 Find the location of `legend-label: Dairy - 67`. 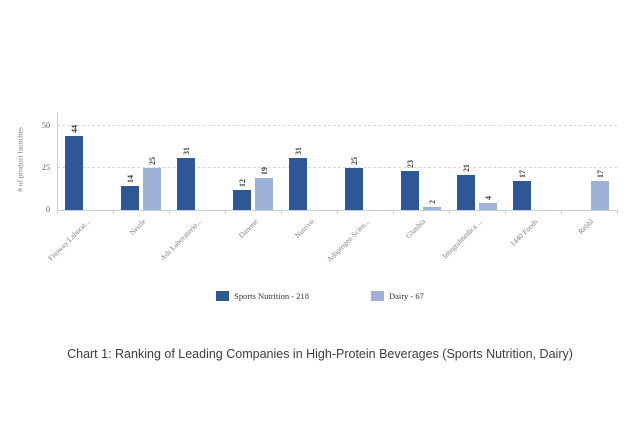

legend-label: Dairy - 67 is located at coordinates (406, 296).